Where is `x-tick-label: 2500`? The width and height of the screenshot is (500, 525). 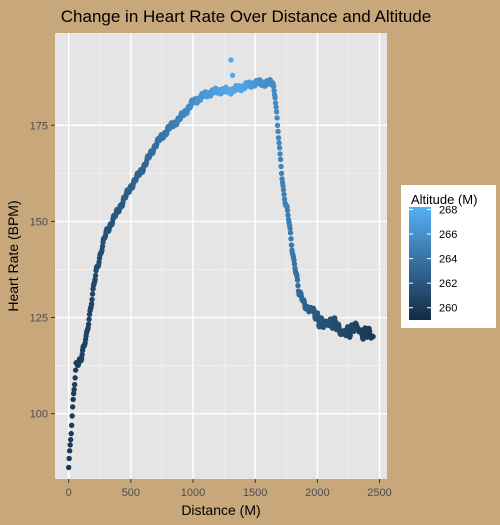
x-tick-label: 2500 is located at coordinates (379, 493).